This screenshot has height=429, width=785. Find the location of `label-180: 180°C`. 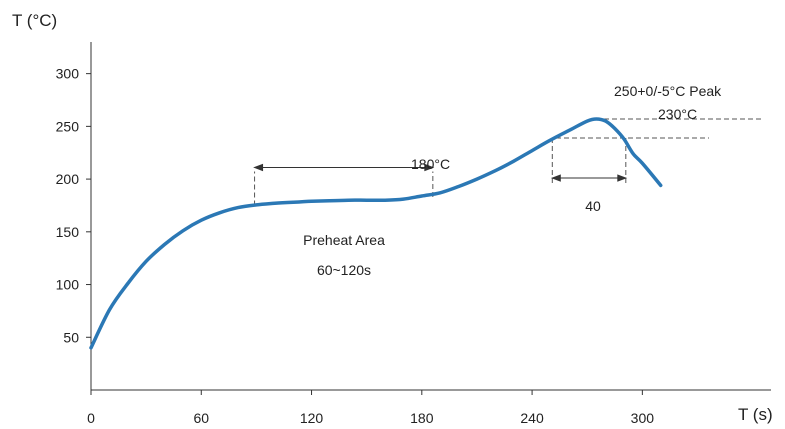

label-180: 180°C is located at coordinates (430, 164).